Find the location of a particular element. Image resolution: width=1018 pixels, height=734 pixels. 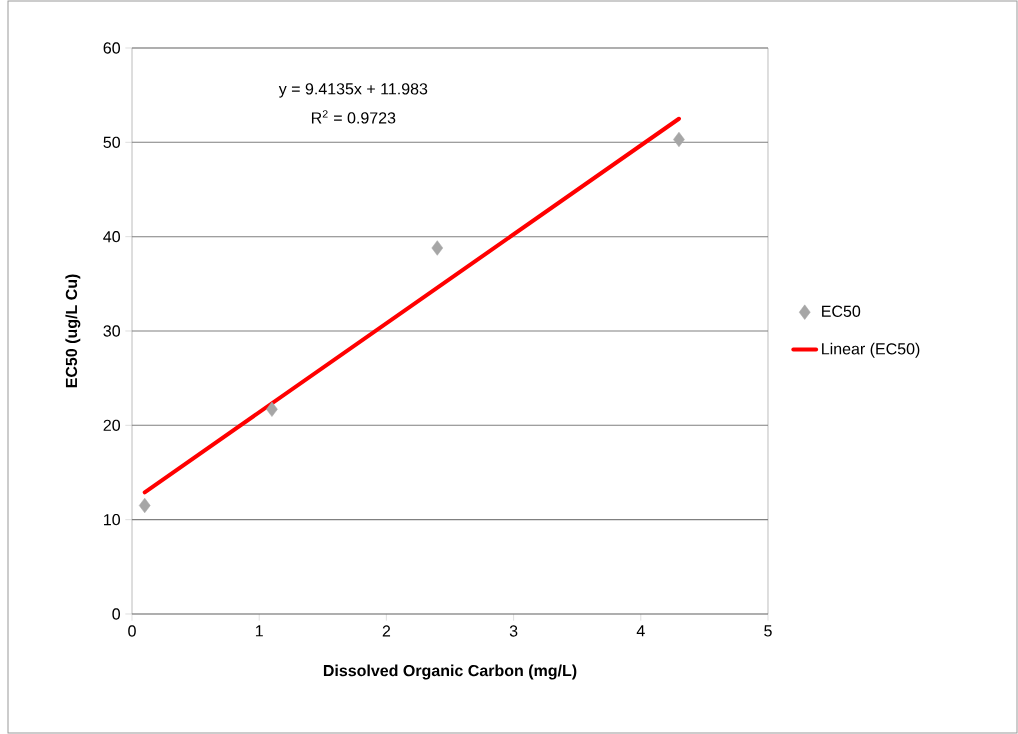

x-tick-label: 0 is located at coordinates (132, 631).